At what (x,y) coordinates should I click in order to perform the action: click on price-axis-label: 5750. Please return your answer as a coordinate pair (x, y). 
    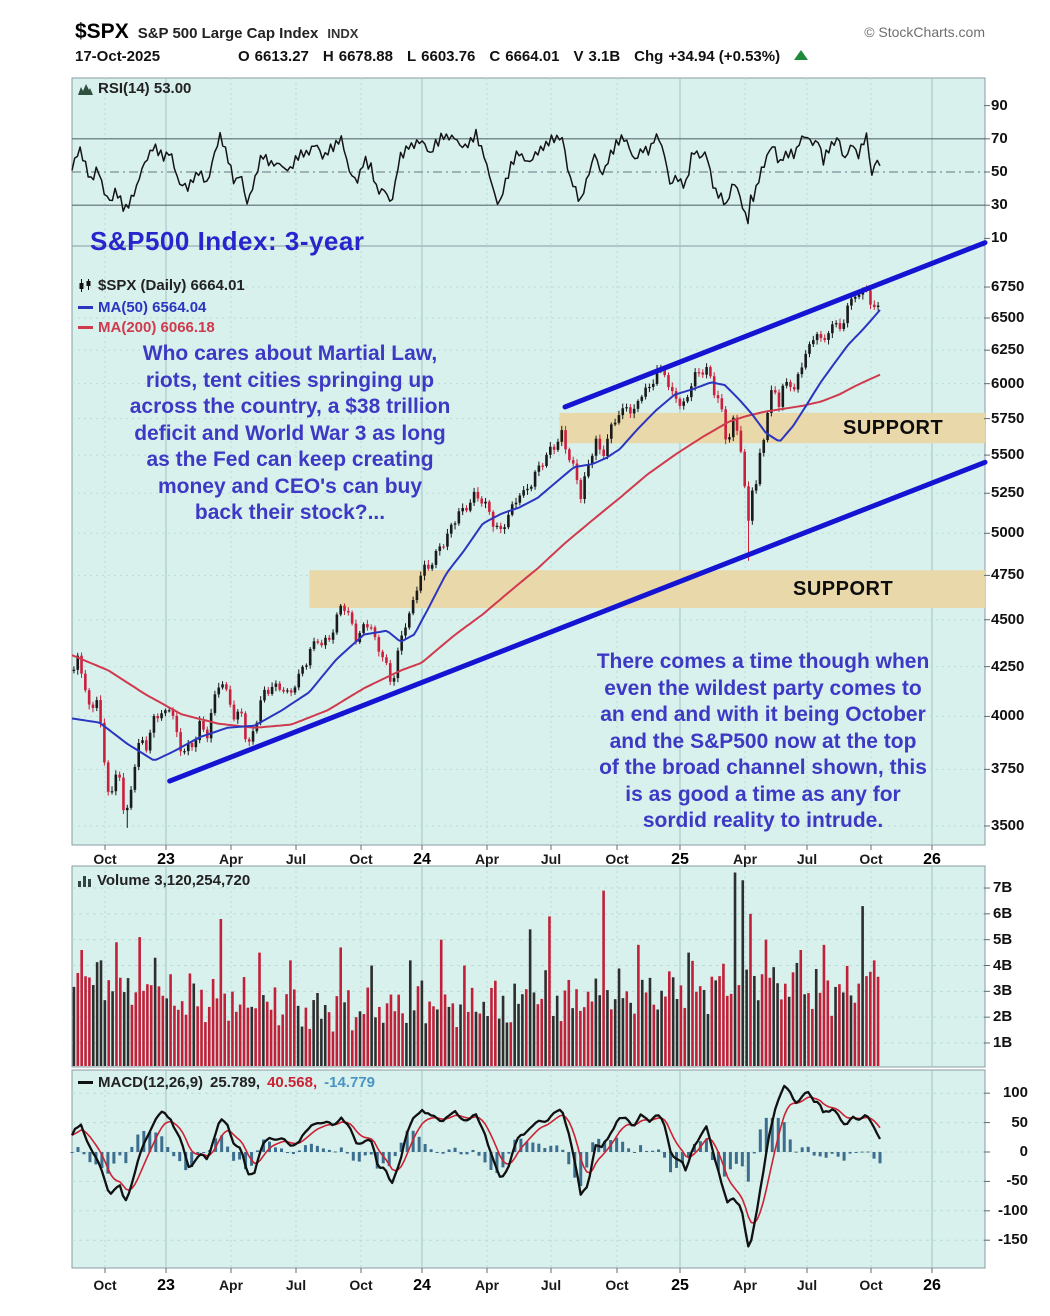
    Looking at the image, I should click on (1008, 418).